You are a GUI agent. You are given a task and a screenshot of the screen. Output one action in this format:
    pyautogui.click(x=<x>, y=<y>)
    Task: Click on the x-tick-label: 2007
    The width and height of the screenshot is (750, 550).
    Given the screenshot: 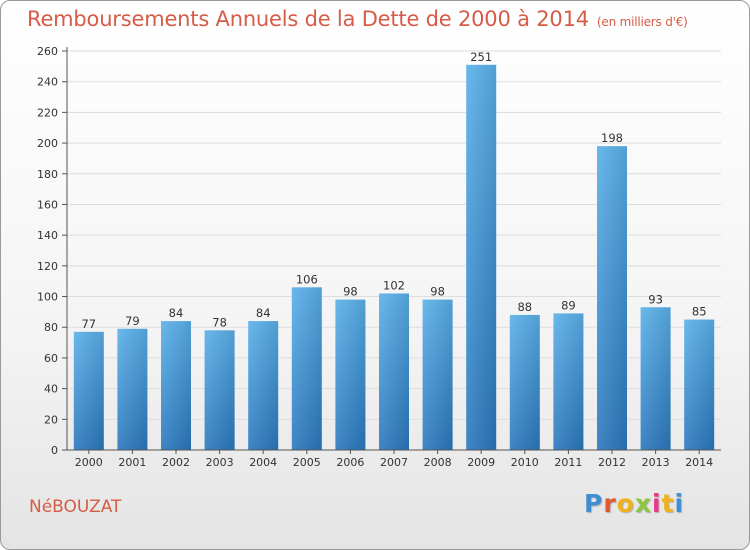 What is the action you would take?
    pyautogui.click(x=394, y=462)
    